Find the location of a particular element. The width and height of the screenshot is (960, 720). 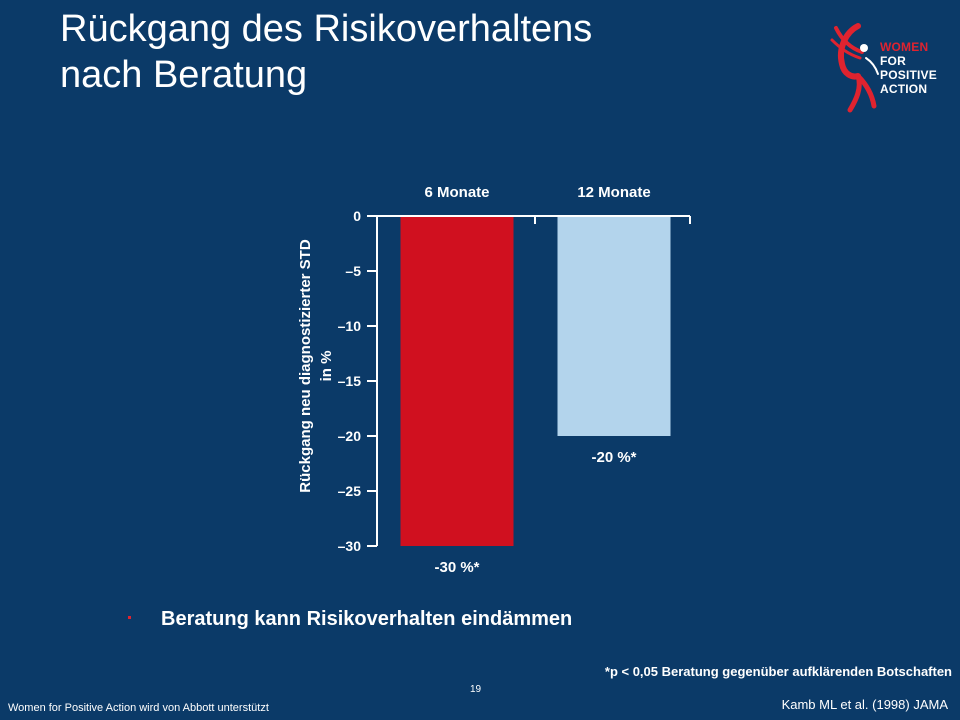

logo-line-2: FOR is located at coordinates (893, 61).